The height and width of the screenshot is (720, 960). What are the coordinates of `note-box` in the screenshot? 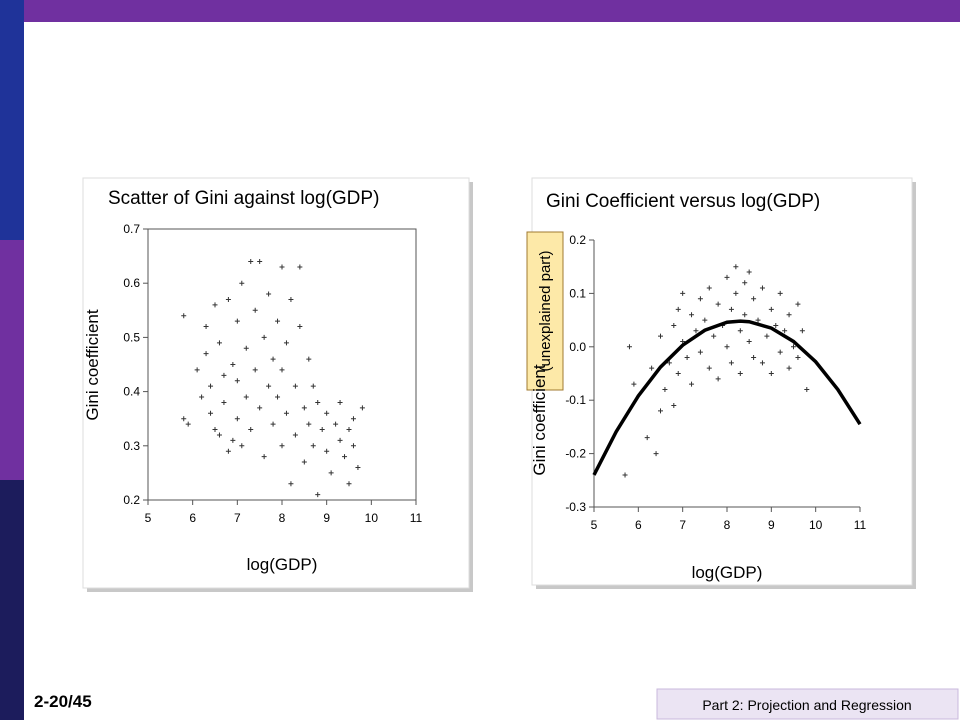 It's located at (545, 311).